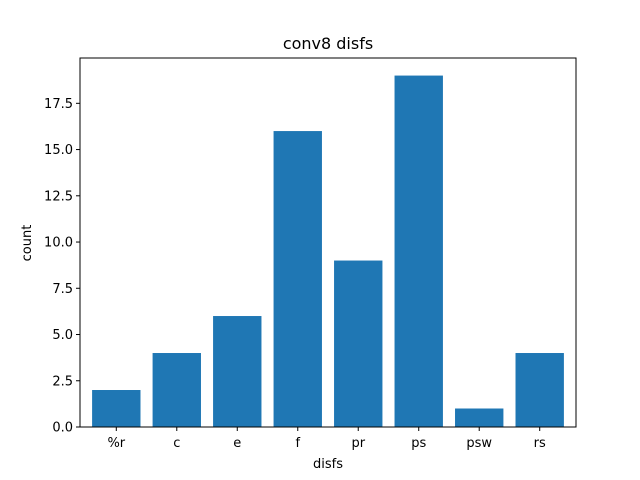  What do you see at coordinates (297, 443) in the screenshot?
I see `x-tick-label: f` at bounding box center [297, 443].